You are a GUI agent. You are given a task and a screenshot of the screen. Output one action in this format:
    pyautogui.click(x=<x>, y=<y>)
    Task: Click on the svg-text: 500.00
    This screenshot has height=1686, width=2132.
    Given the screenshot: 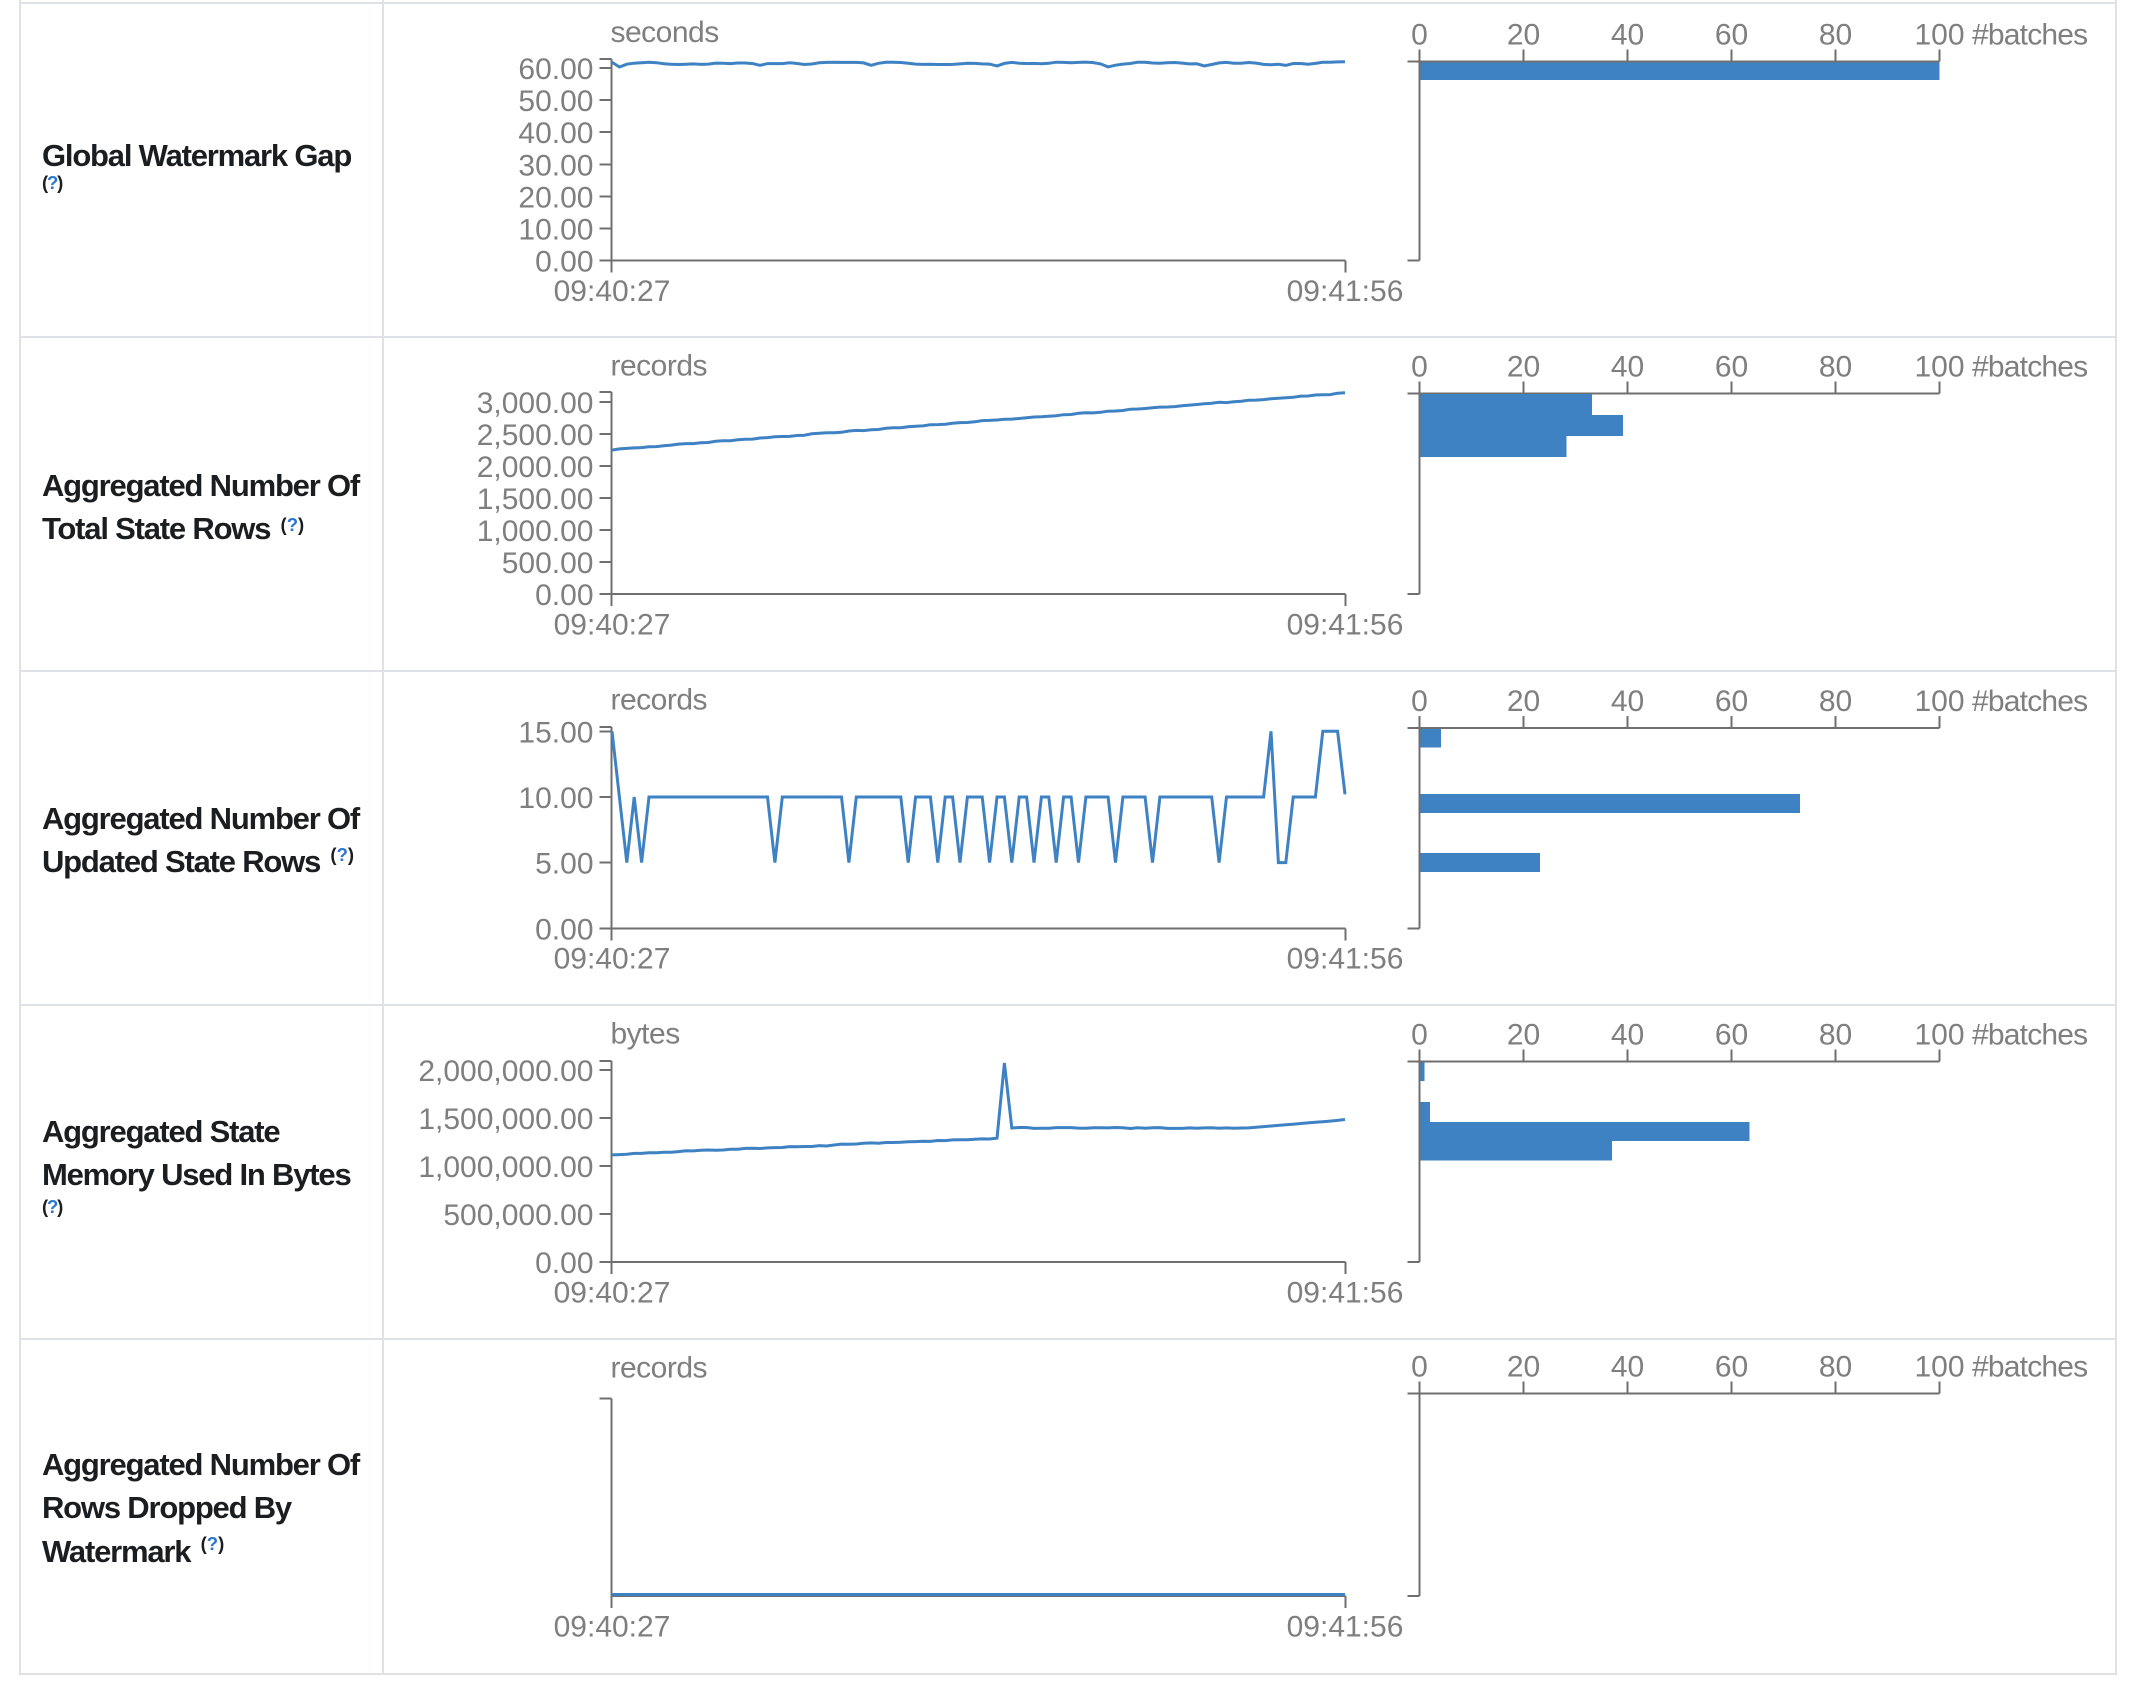 What is the action you would take?
    pyautogui.click(x=548, y=563)
    